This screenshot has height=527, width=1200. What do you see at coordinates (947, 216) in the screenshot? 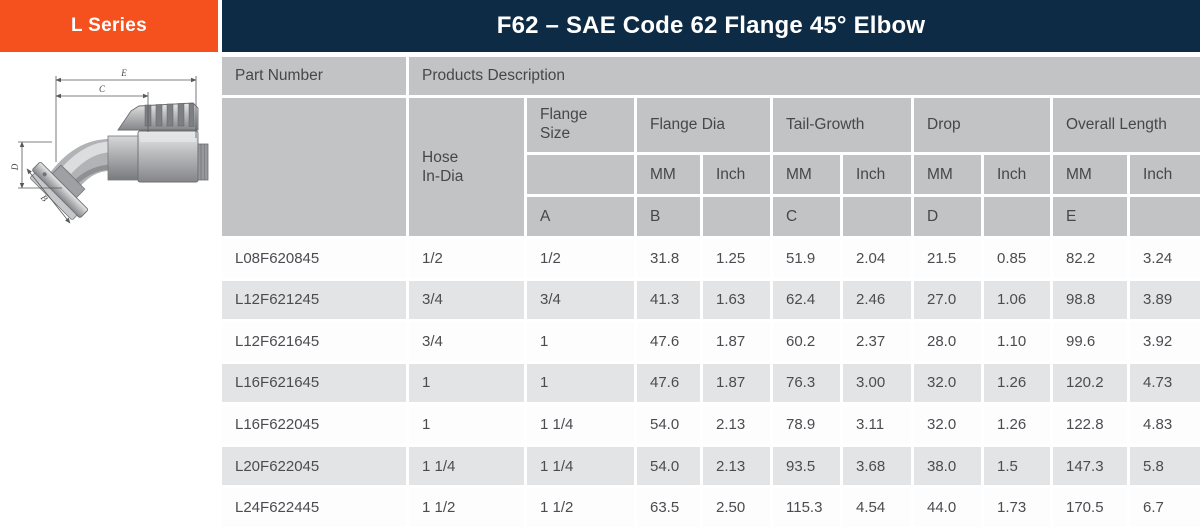
I see `header-letter-d: D` at bounding box center [947, 216].